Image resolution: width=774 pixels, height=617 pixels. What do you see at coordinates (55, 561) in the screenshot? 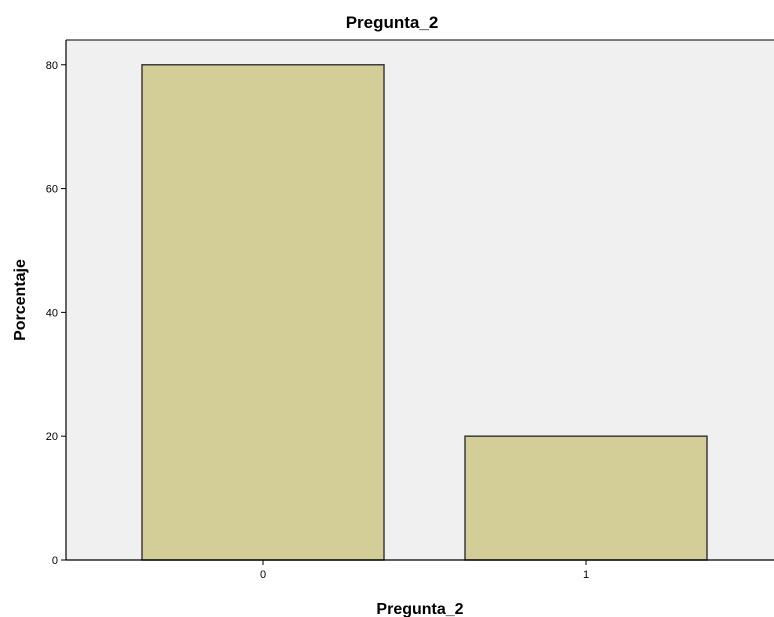
I see `y-tick-label: 0` at bounding box center [55, 561].